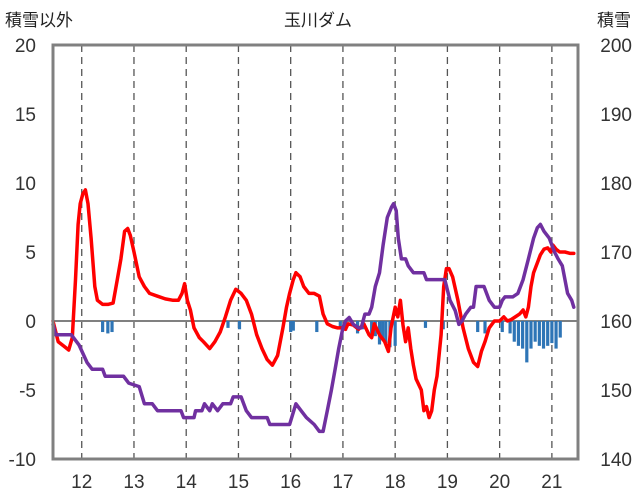  I want to click on right-tick-label: 180, so click(616, 184).